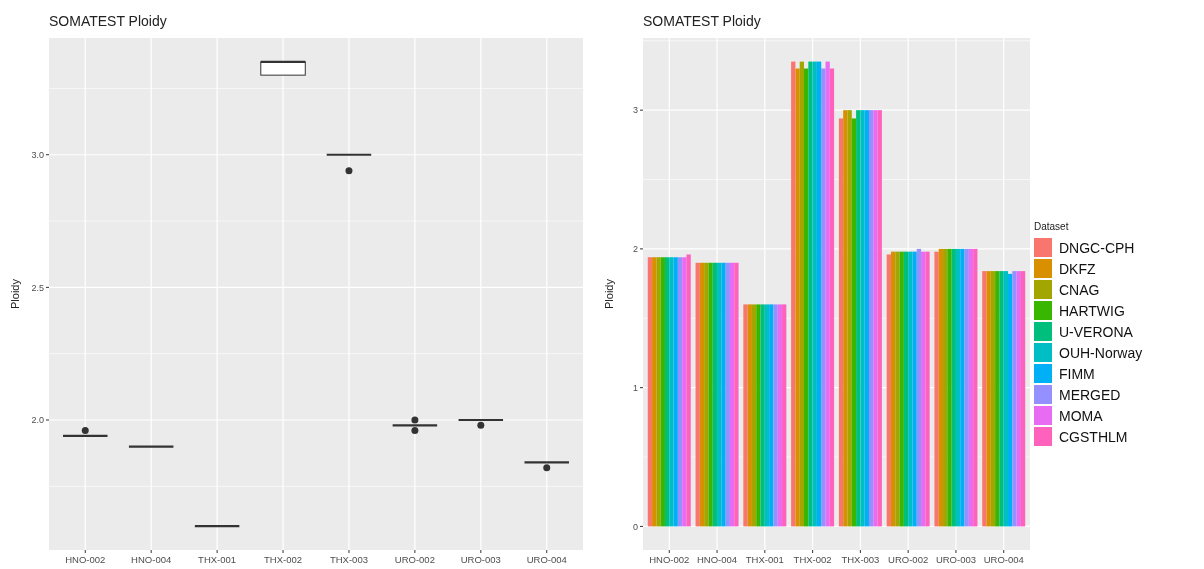  Describe the element at coordinates (1090, 394) in the screenshot. I see `legend-label: MERGED` at that location.